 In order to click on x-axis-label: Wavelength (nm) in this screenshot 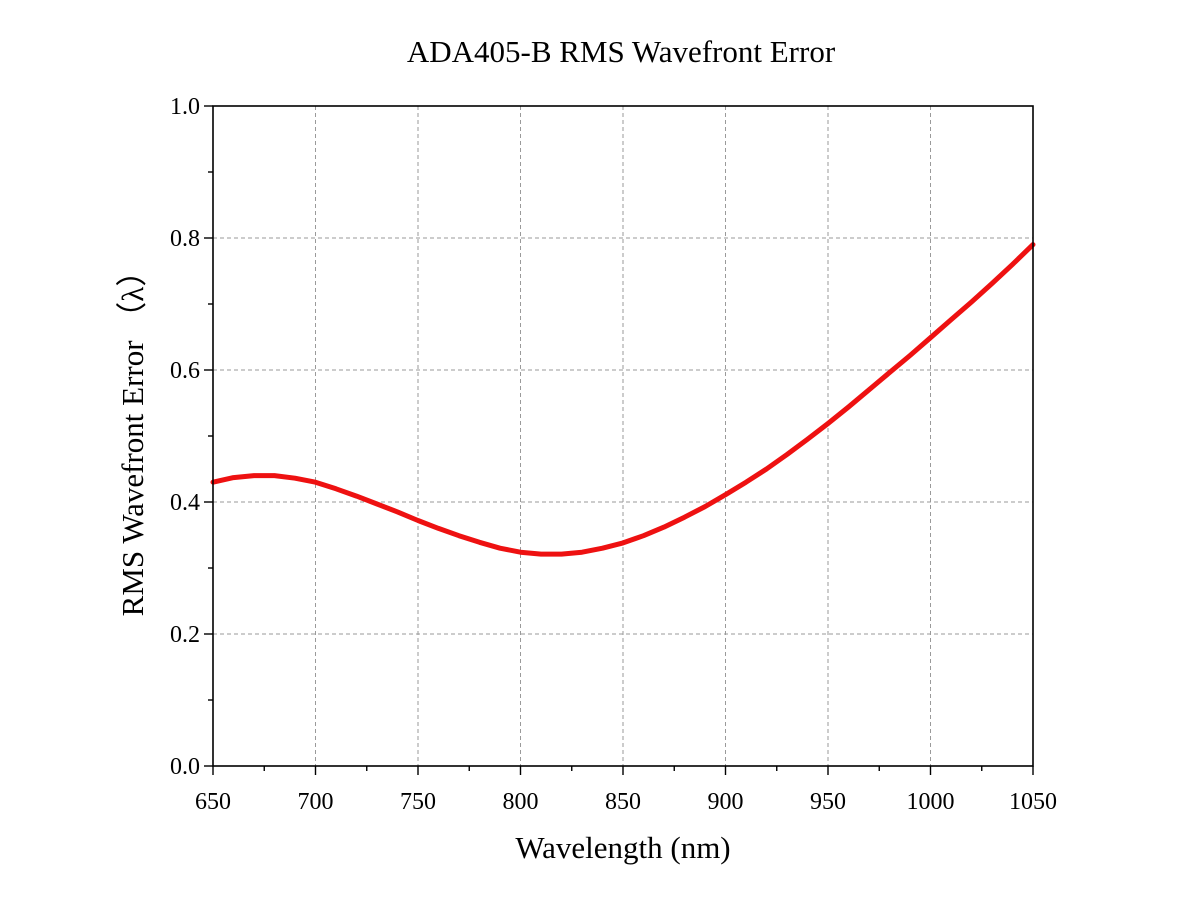, I will do `click(622, 847)`.